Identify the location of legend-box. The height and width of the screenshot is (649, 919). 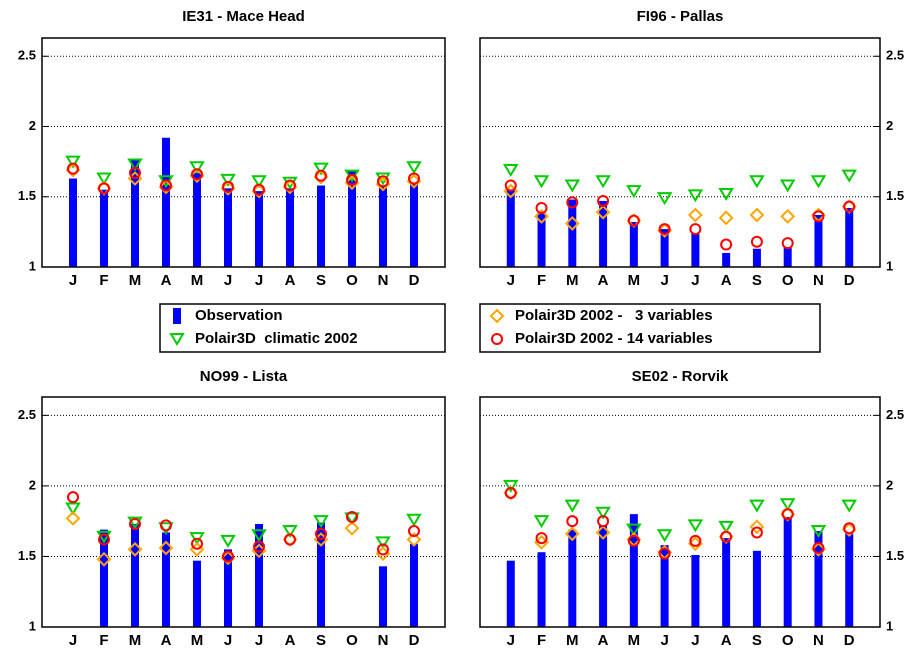
(302, 328).